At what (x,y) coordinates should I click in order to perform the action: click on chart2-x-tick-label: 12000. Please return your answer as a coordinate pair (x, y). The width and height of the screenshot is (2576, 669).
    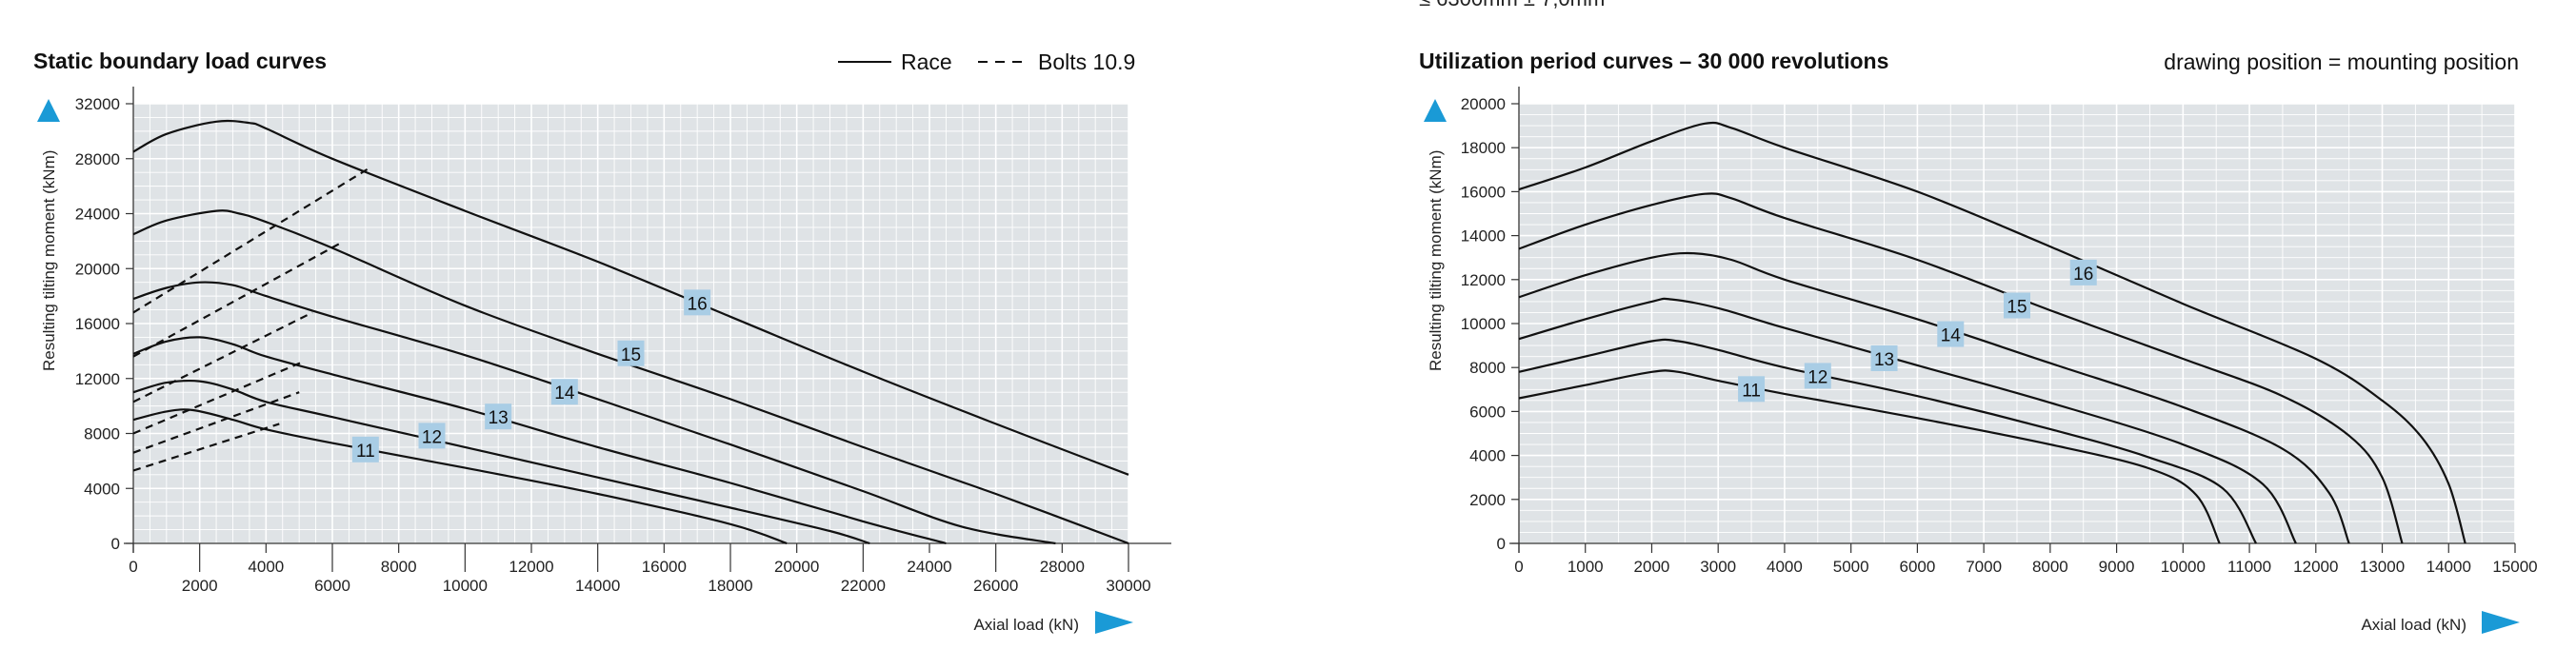
    Looking at the image, I should click on (2315, 567).